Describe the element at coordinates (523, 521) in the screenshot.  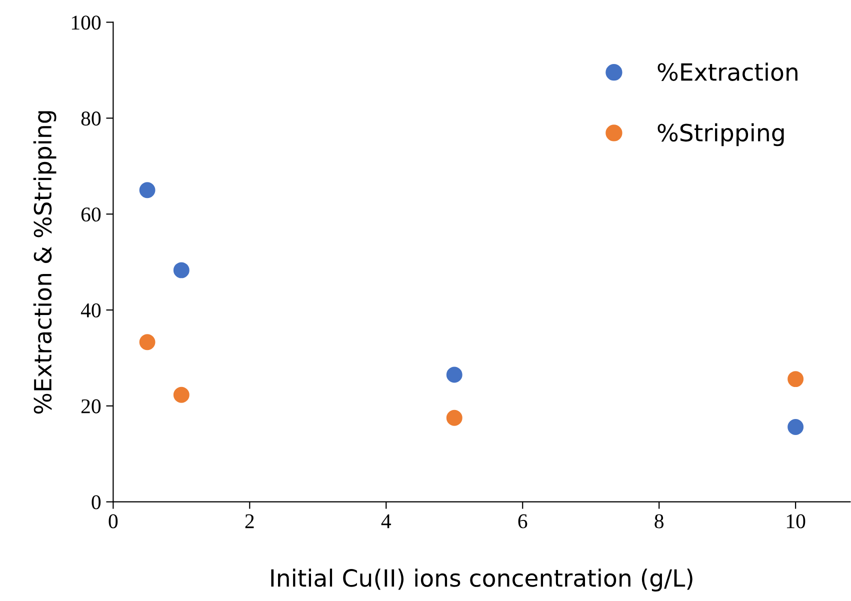
I see `x-tick-label: 6` at that location.